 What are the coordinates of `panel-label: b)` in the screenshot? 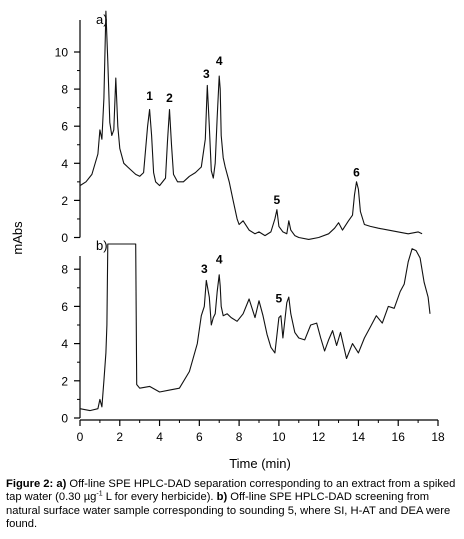 It's located at (102, 245).